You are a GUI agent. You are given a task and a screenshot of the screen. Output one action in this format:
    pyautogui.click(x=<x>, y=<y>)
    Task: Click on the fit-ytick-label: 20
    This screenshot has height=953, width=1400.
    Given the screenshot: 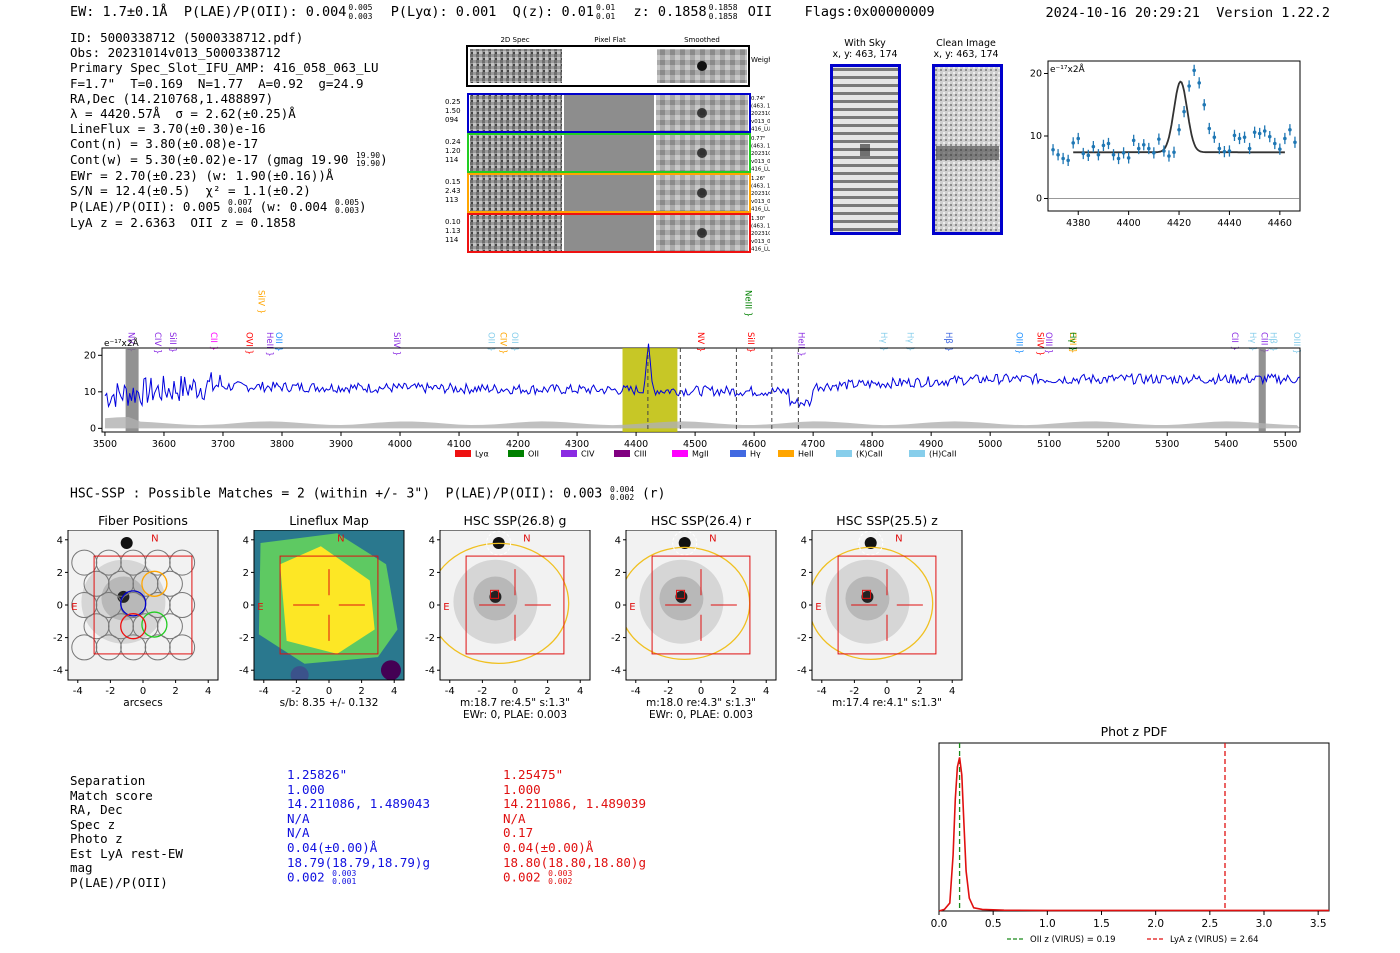 What is the action you would take?
    pyautogui.click(x=1036, y=74)
    